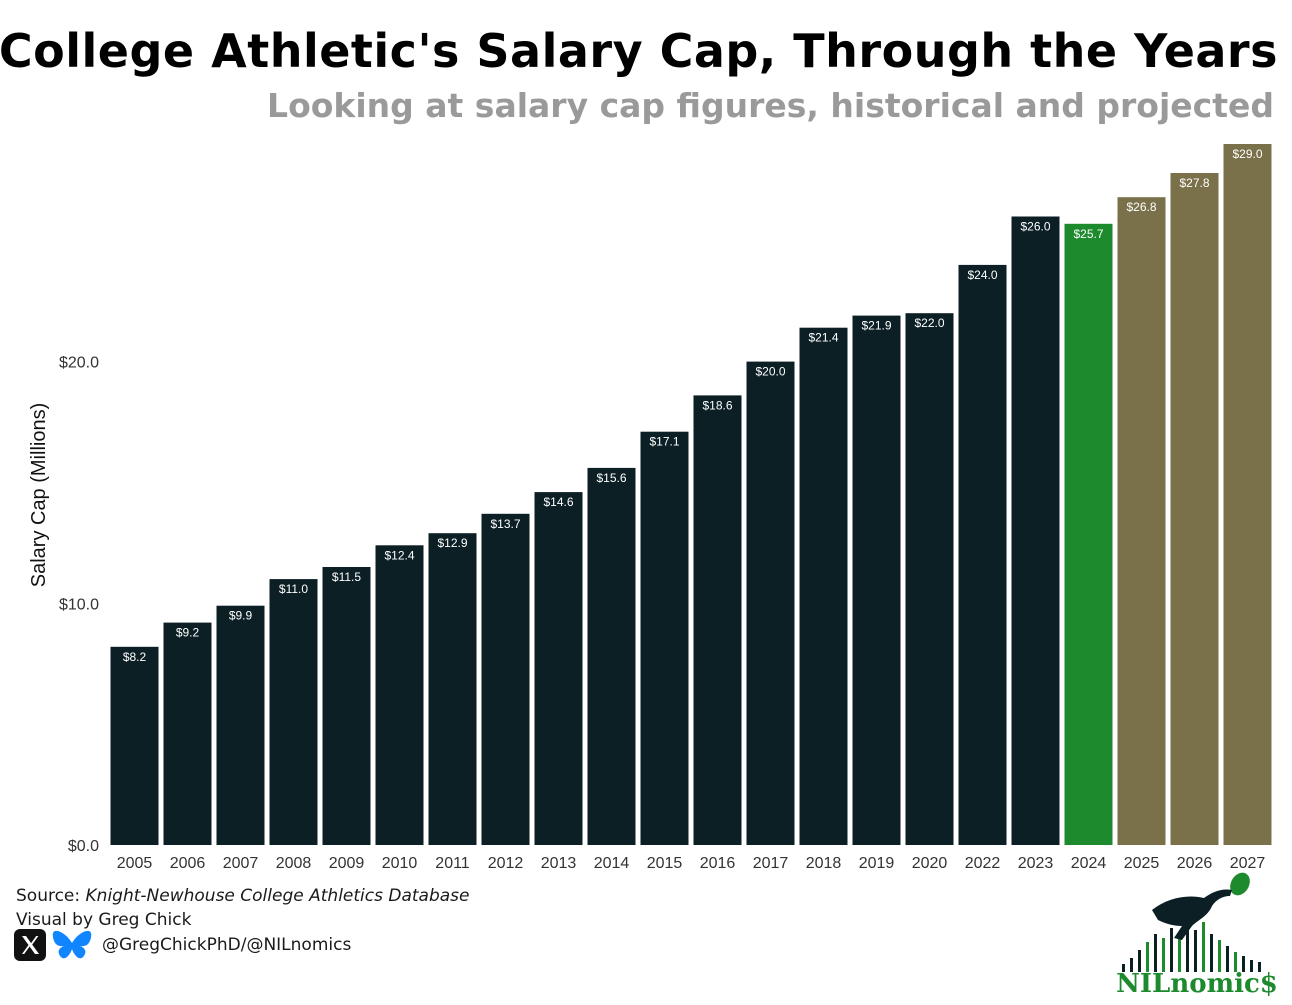  Describe the element at coordinates (1141, 207) in the screenshot. I see `value-label-2025: $26.8` at that location.